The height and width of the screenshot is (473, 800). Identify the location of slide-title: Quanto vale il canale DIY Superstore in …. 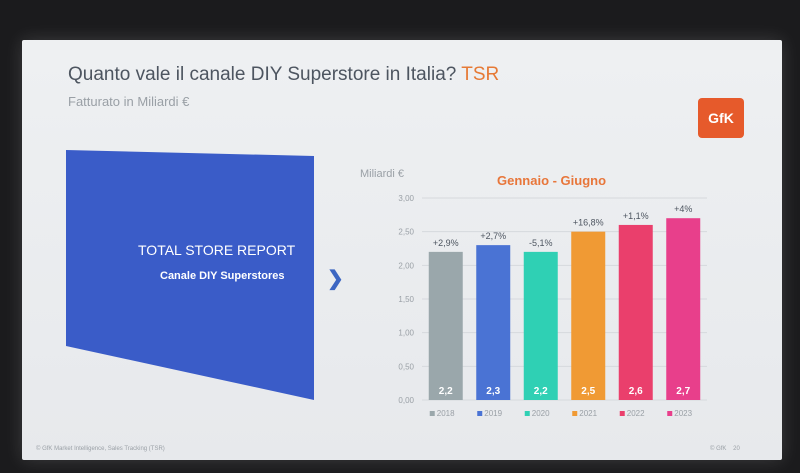
(283, 75).